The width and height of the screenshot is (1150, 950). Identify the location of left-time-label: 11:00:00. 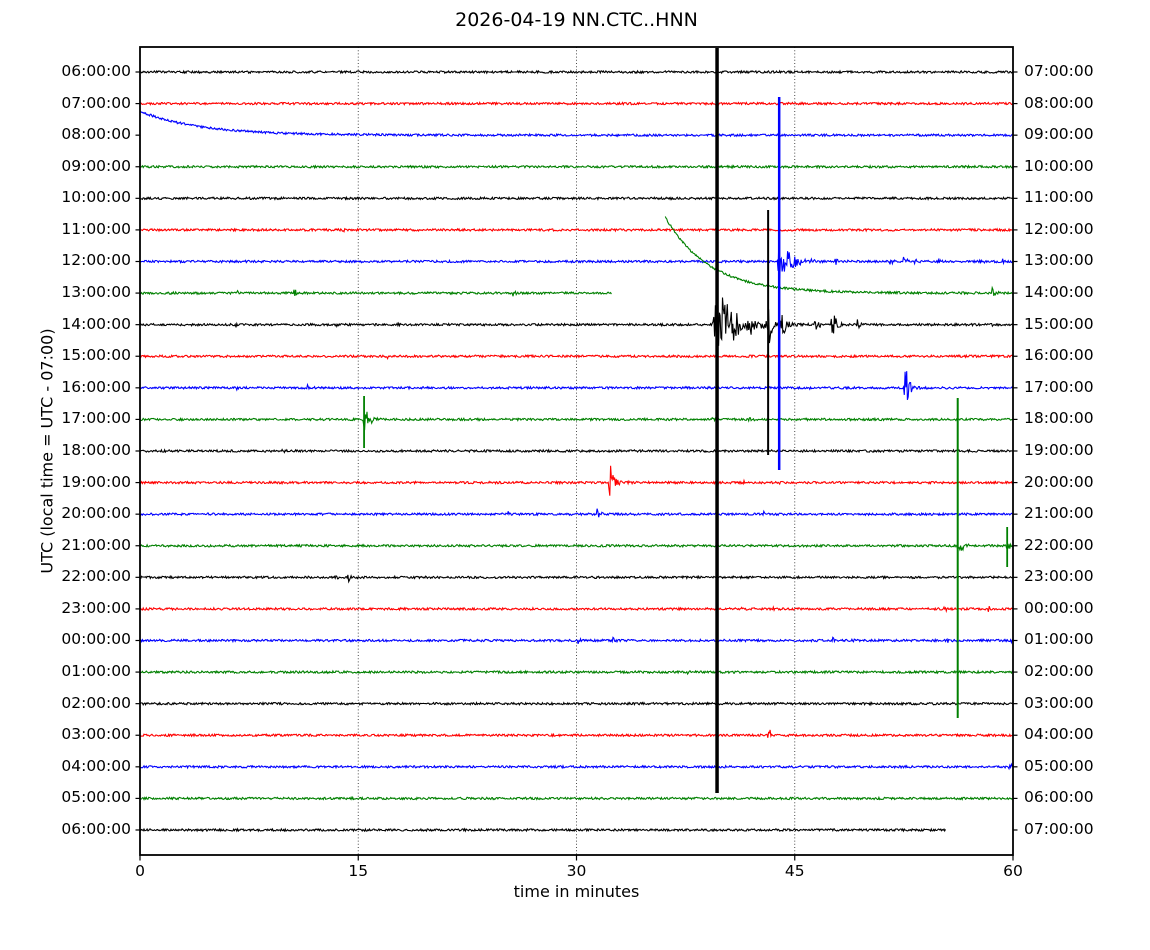
(96, 228).